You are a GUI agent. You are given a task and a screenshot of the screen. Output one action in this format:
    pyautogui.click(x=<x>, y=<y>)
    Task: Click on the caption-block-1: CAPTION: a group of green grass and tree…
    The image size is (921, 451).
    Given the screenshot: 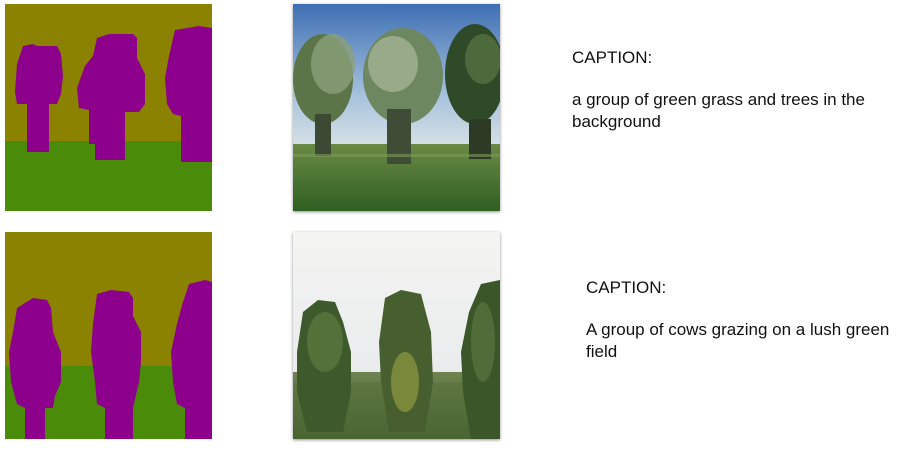 What is the action you would take?
    pyautogui.click(x=744, y=90)
    